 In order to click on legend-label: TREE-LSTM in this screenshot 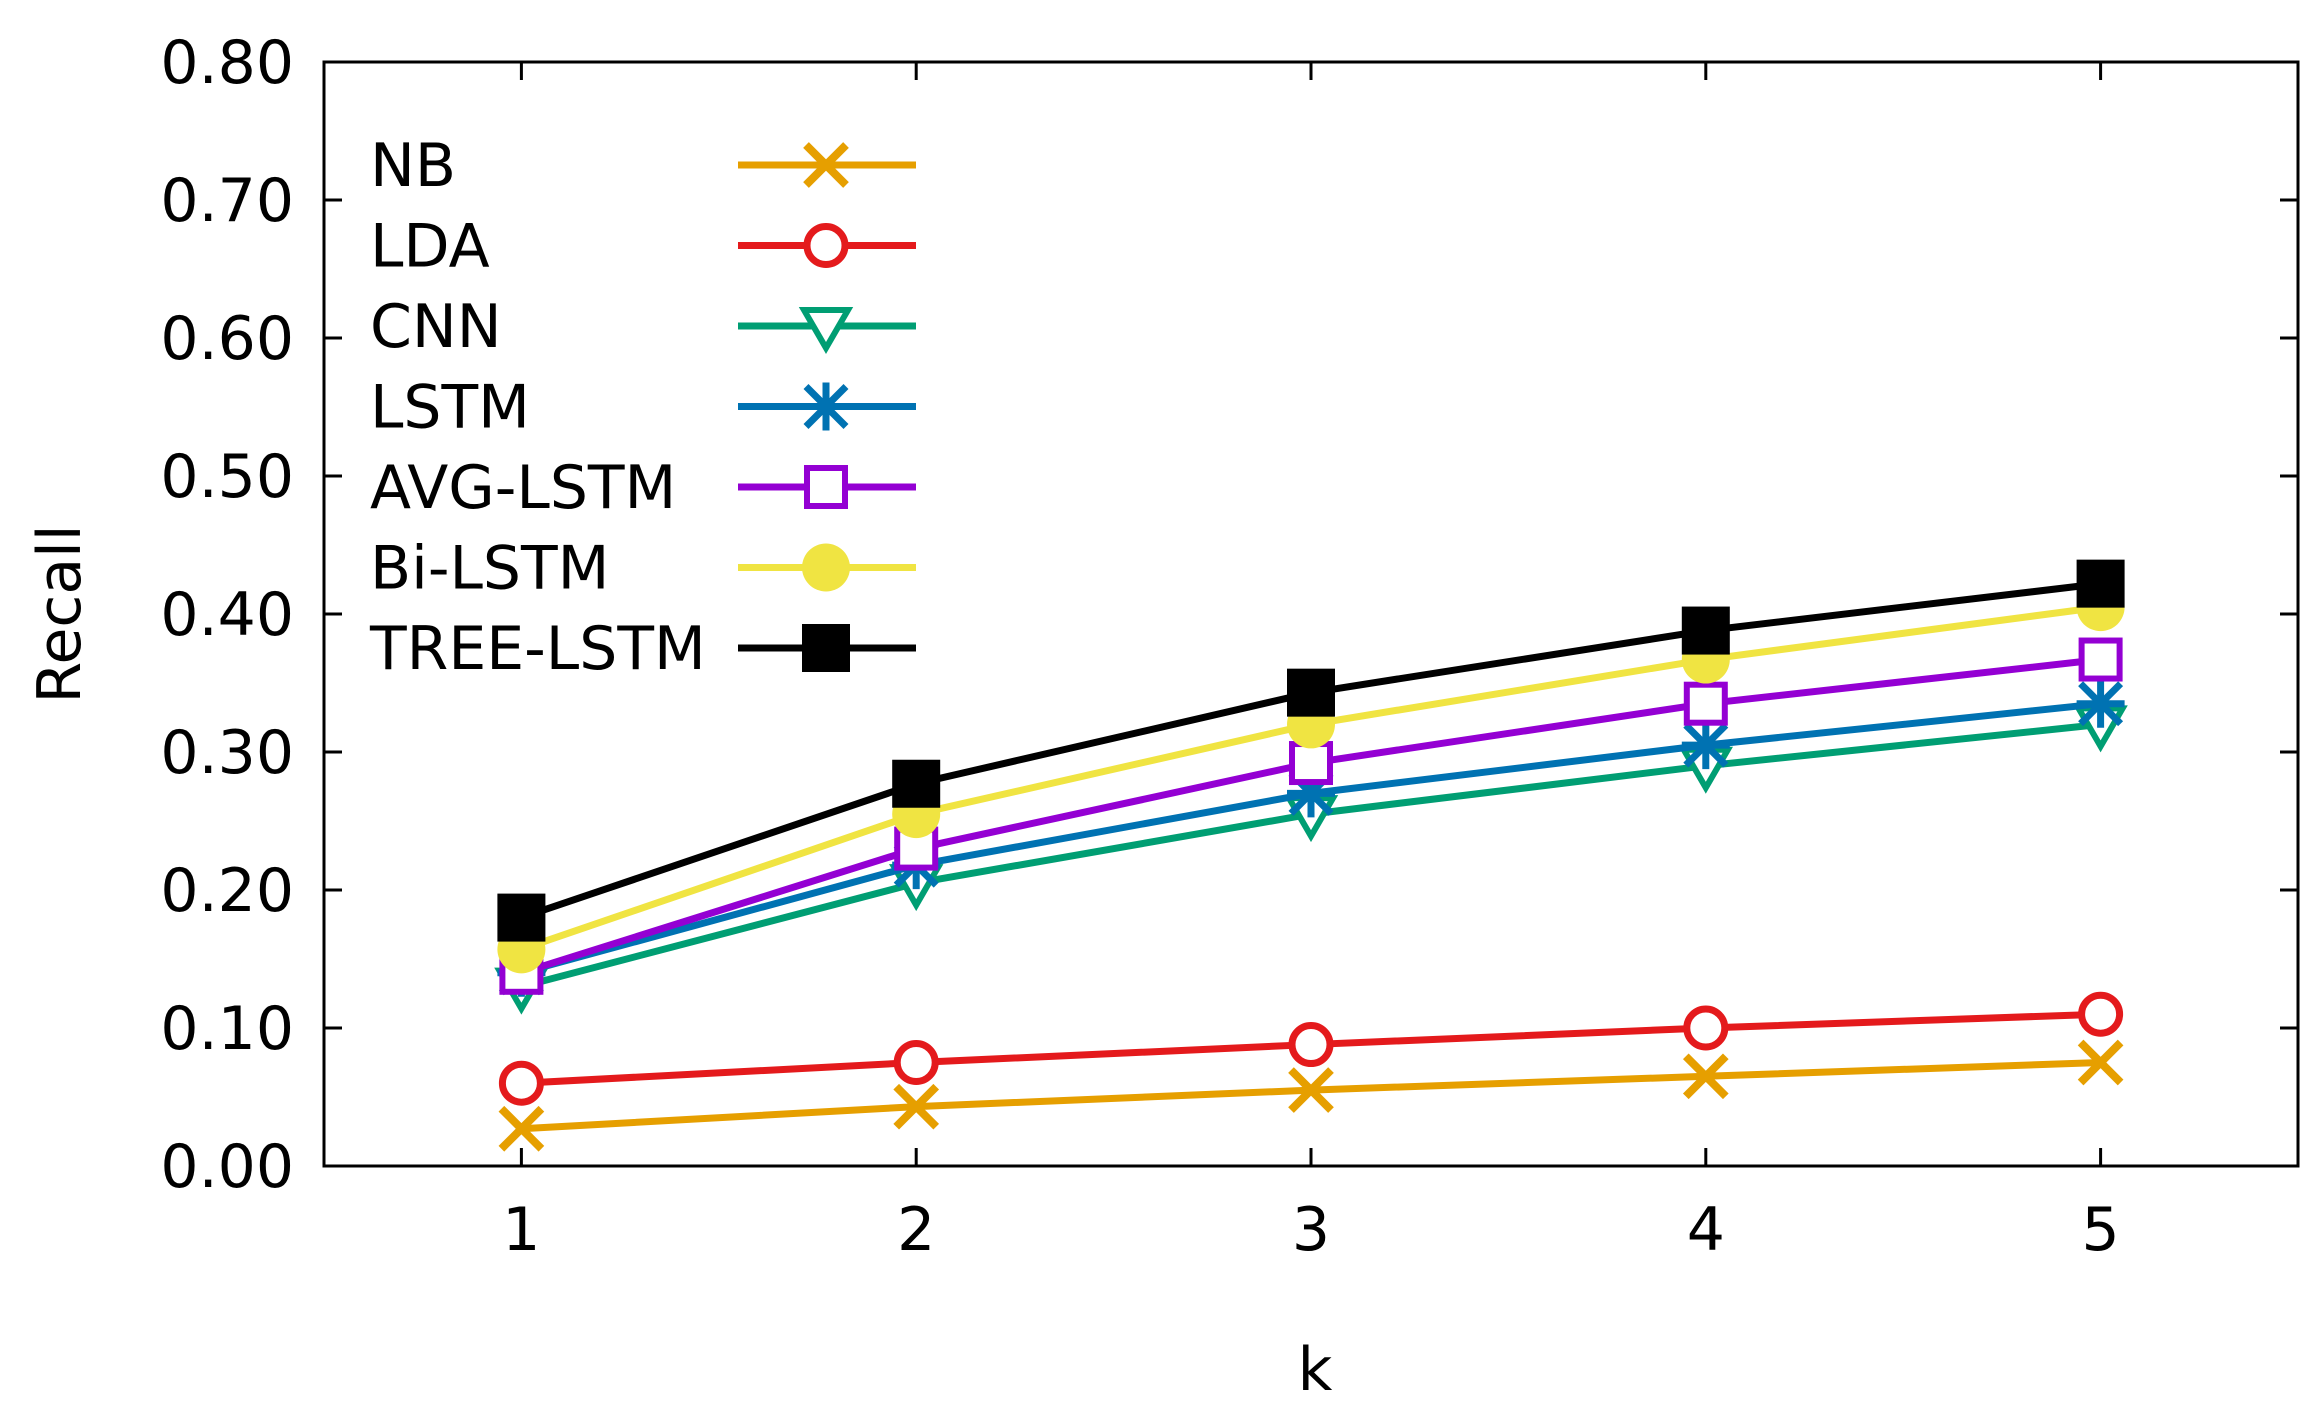, I will do `click(537, 649)`.